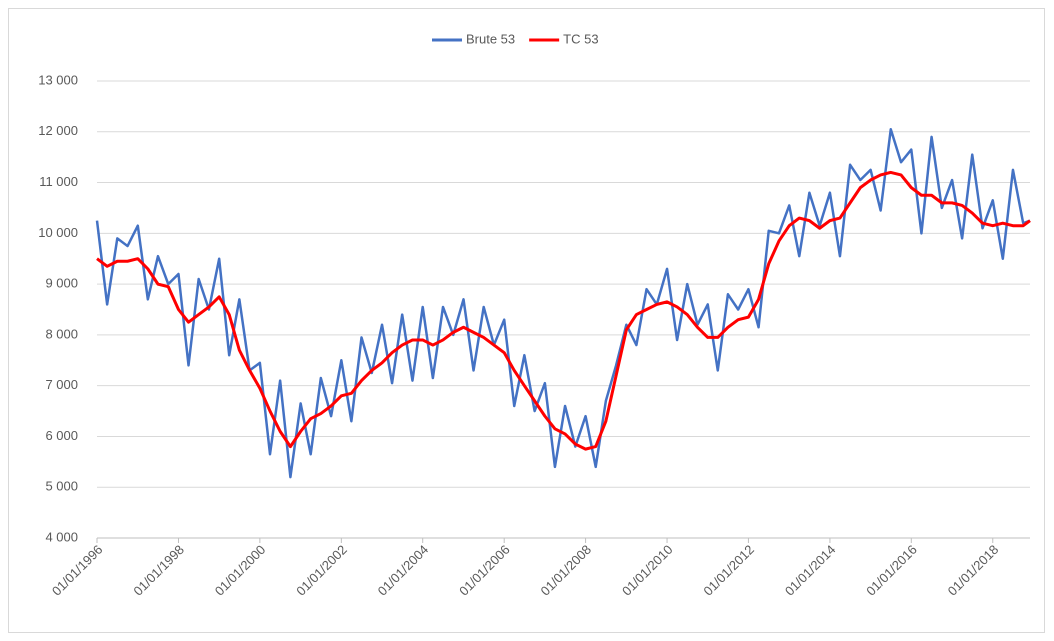 The height and width of the screenshot is (641, 1054). I want to click on y-tick-label: 12 000, so click(58, 130).